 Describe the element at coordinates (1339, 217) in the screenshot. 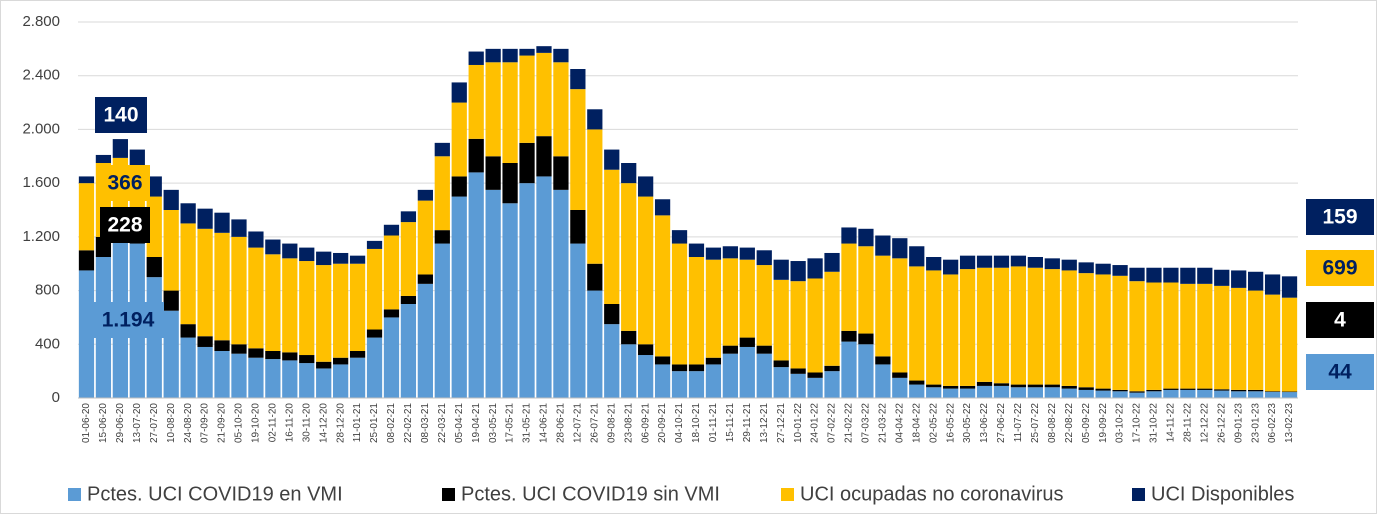

I see `value-label: 159` at that location.